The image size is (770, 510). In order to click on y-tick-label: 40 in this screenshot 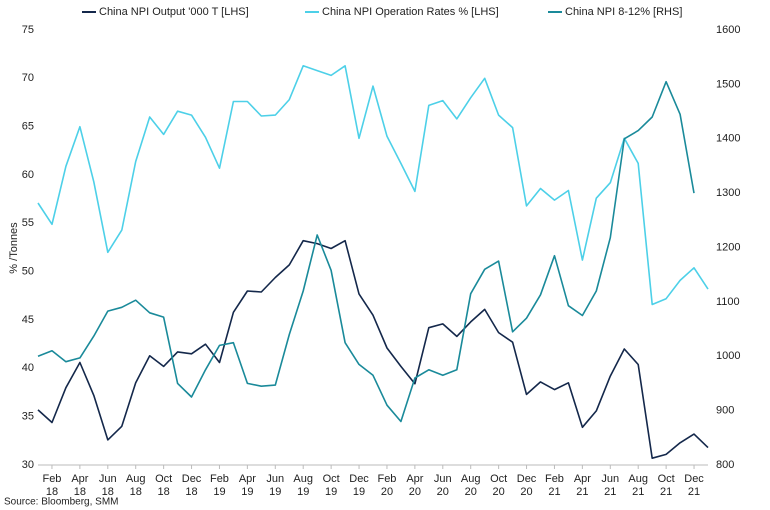, I will do `click(28, 368)`.